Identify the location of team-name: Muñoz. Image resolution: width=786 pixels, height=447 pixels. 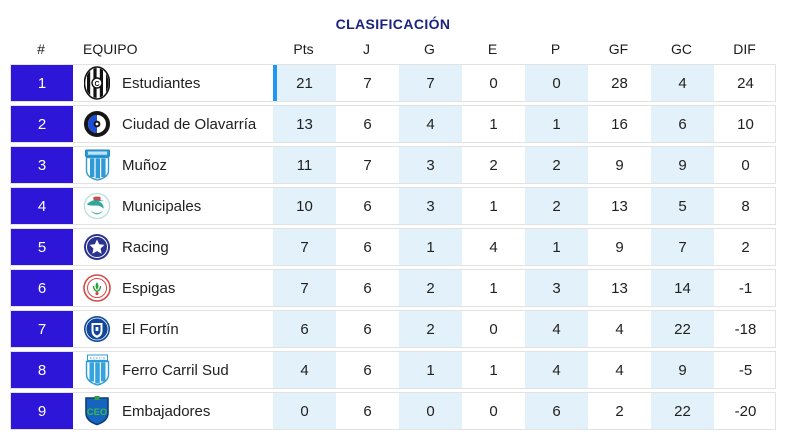
(145, 165).